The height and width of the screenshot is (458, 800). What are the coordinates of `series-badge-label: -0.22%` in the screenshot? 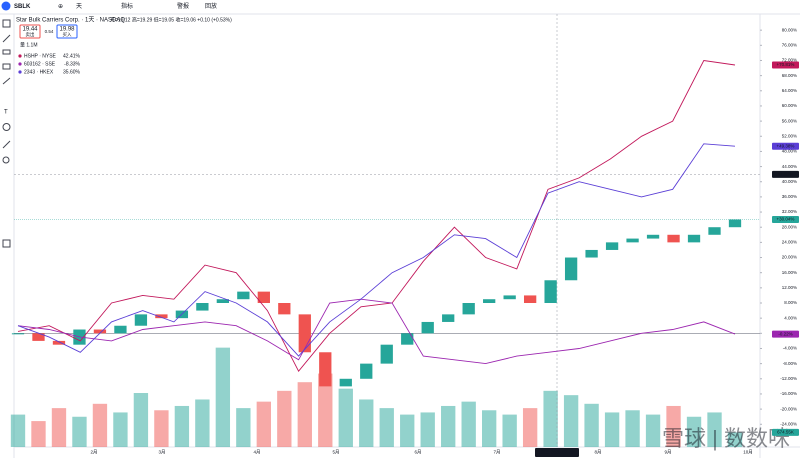 It's located at (785, 333).